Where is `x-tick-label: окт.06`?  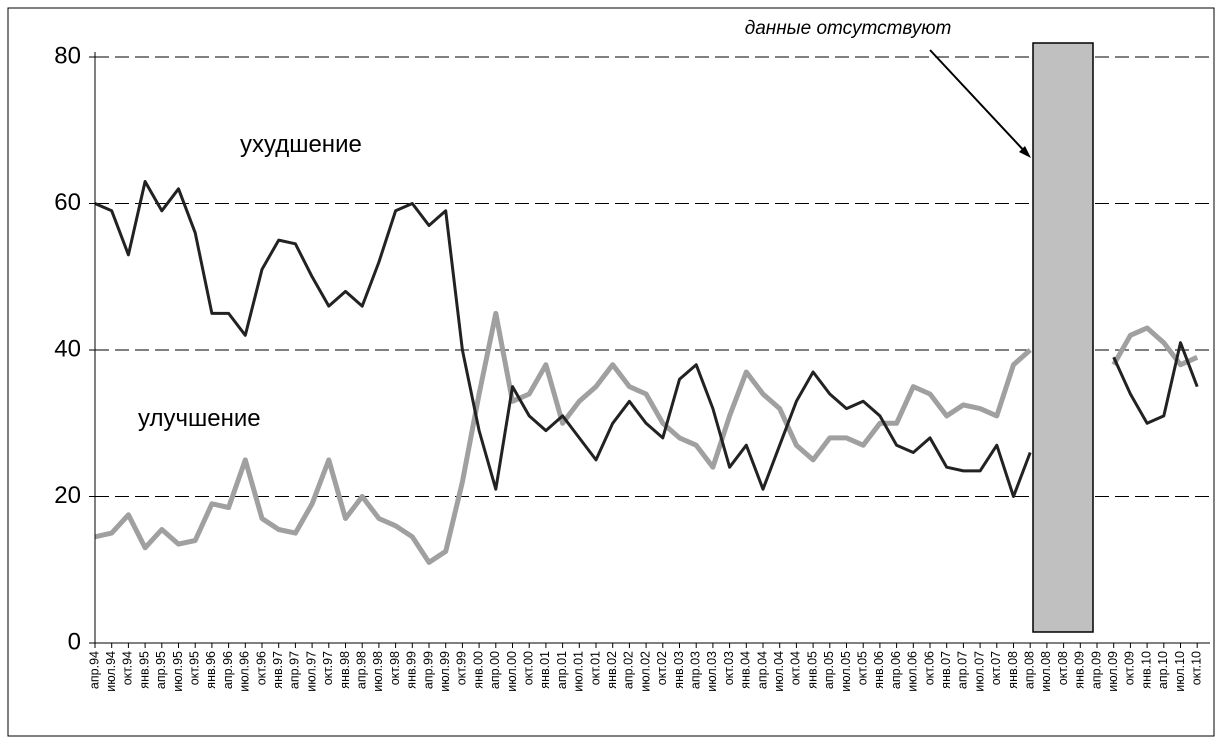 x-tick-label: окт.06 is located at coordinates (929, 668).